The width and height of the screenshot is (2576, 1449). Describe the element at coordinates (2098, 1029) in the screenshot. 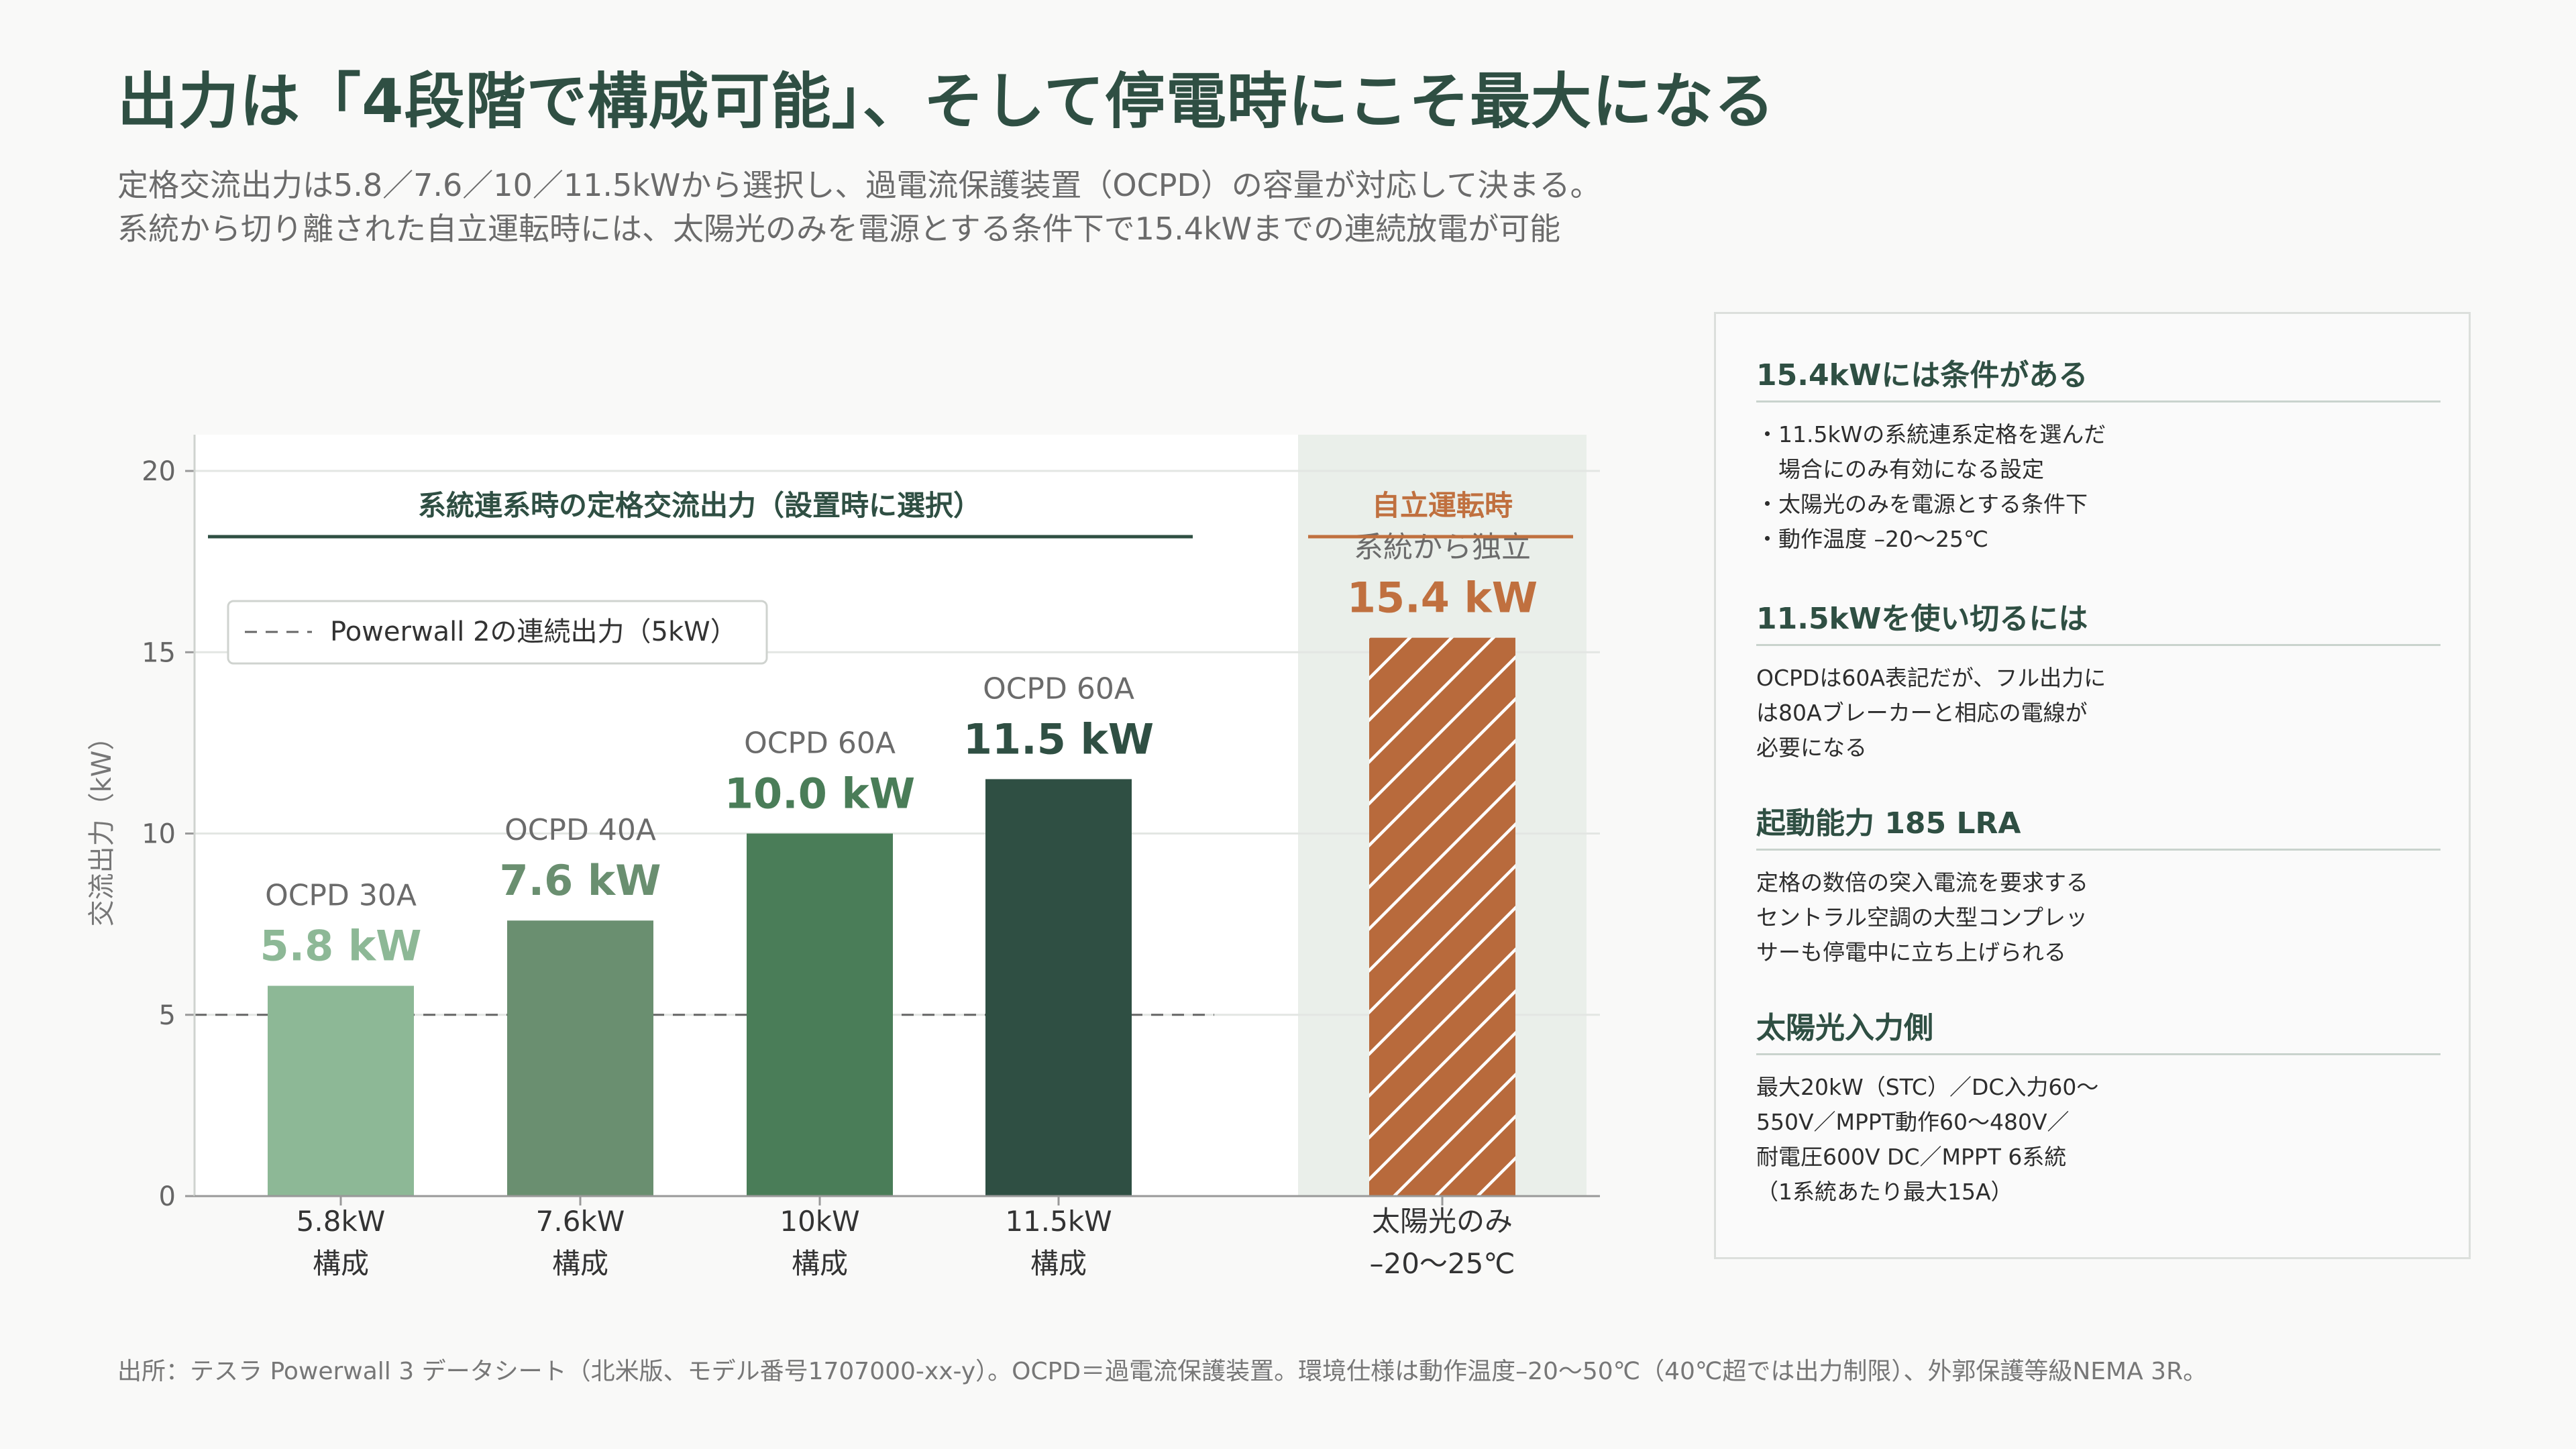

I see `note-solar-input-title: 太陽光入力側` at that location.